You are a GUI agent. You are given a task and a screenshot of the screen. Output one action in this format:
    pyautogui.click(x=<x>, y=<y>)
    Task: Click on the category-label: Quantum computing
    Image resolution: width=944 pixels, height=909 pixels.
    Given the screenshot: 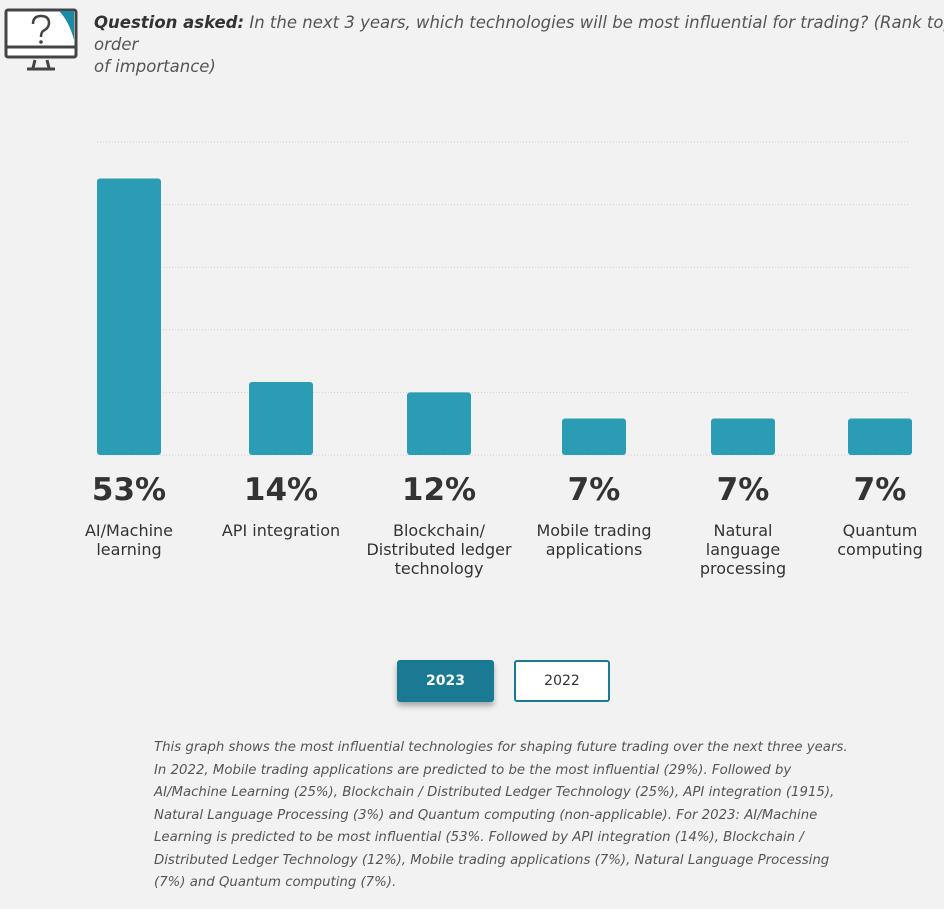 What is the action you would take?
    pyautogui.click(x=880, y=540)
    